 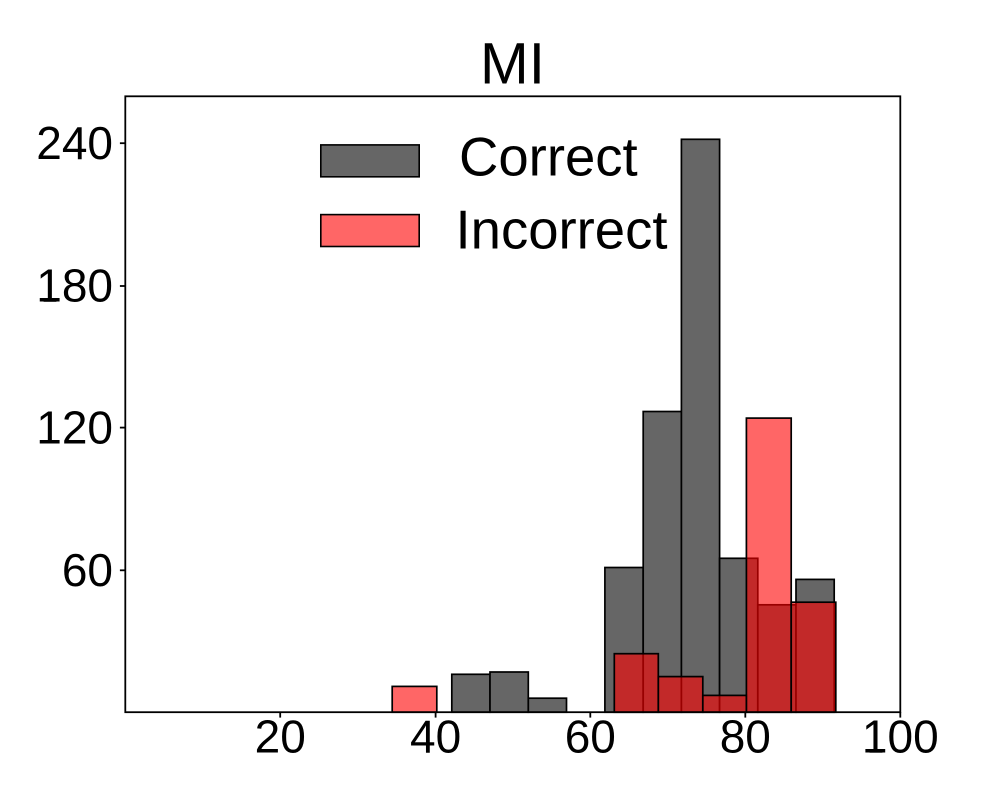 I want to click on svg-text: MI, so click(x=512, y=64).